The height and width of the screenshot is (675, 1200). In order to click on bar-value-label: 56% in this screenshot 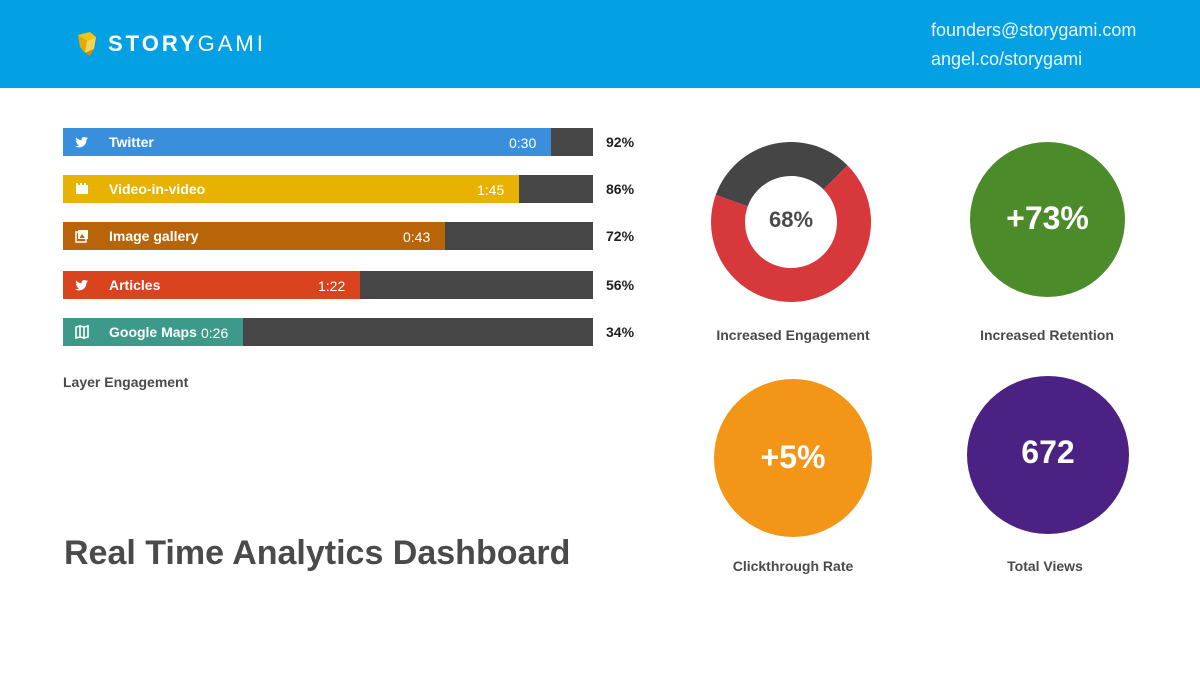, I will do `click(620, 285)`.